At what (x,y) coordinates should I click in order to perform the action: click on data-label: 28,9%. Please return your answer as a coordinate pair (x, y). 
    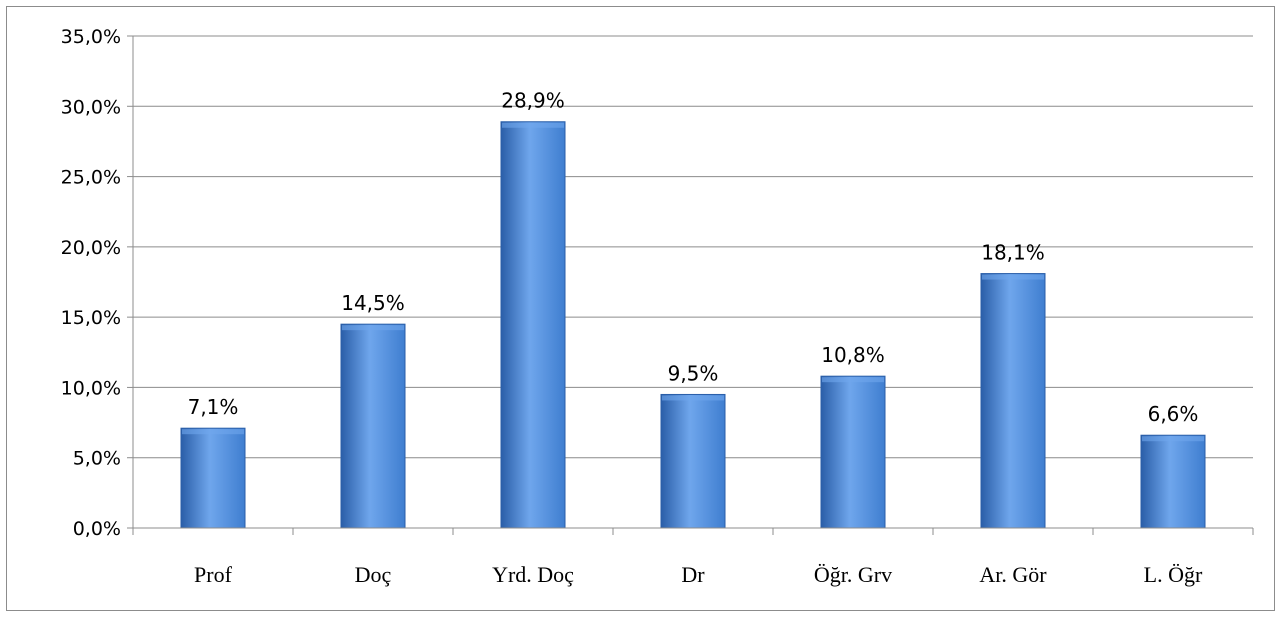
    Looking at the image, I should click on (533, 101).